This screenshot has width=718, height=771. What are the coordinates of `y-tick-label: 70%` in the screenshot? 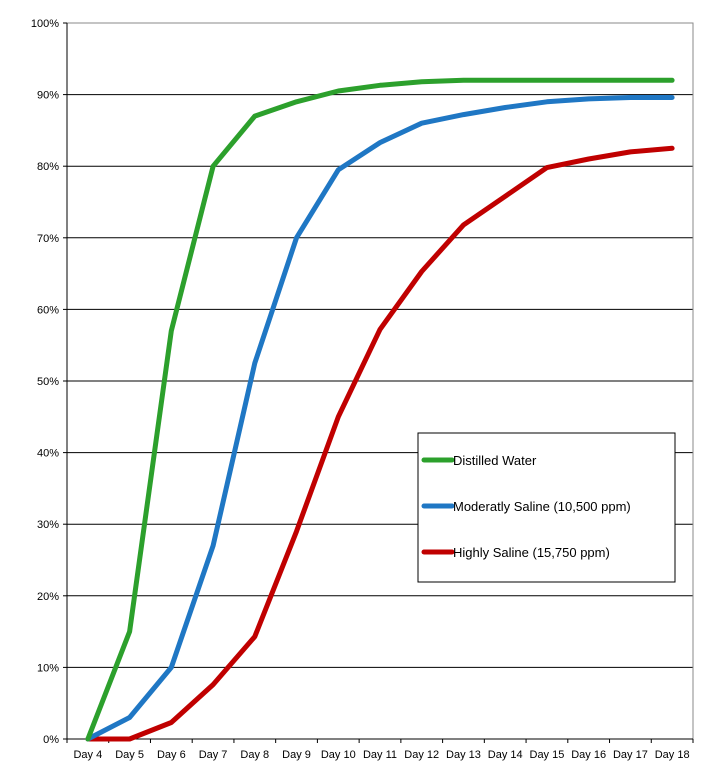 It's located at (48, 239).